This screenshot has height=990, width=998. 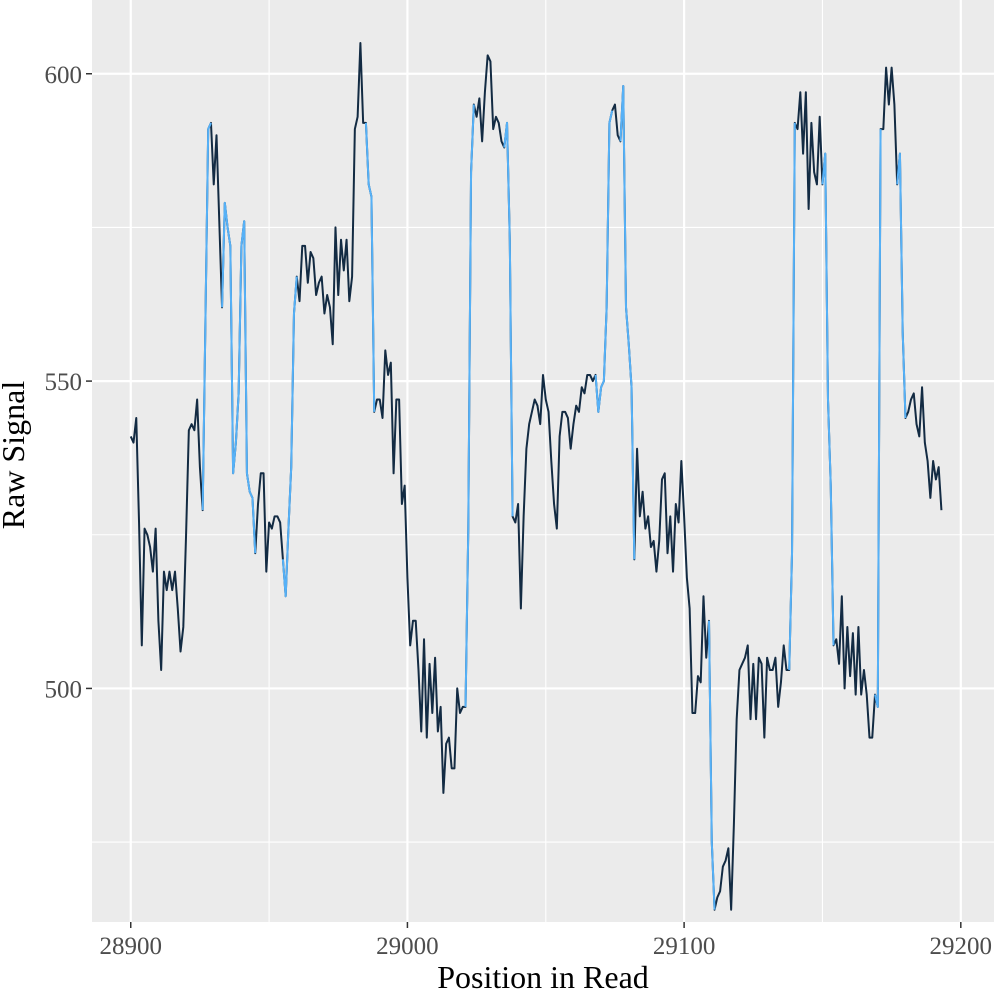 What do you see at coordinates (961, 946) in the screenshot?
I see `x-tick-label: 29200` at bounding box center [961, 946].